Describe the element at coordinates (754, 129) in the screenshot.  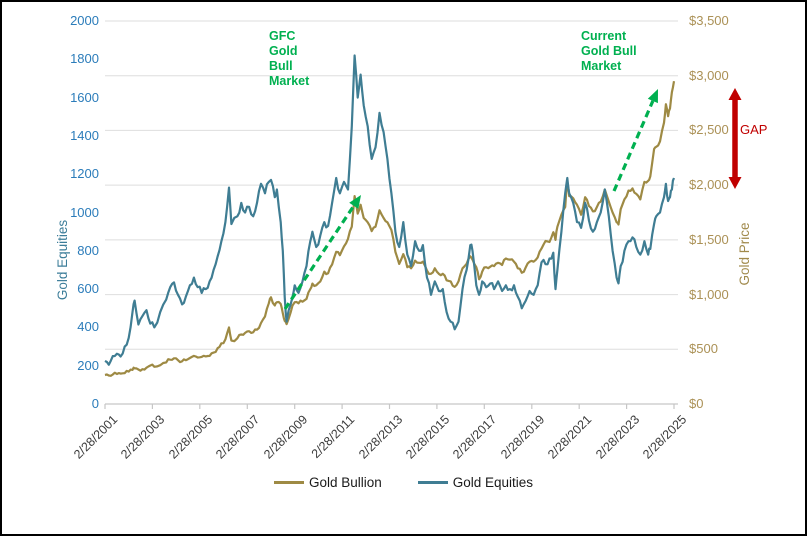
I see `gap-label: GAP` at that location.